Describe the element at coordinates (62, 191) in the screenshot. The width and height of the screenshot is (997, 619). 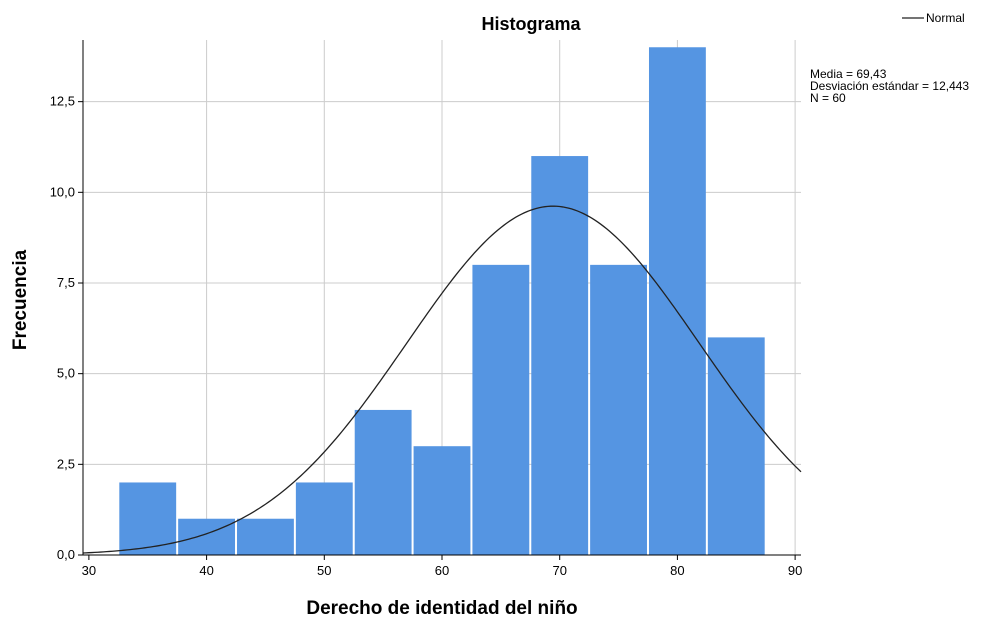
I see `y-tick-label: 10,0` at that location.